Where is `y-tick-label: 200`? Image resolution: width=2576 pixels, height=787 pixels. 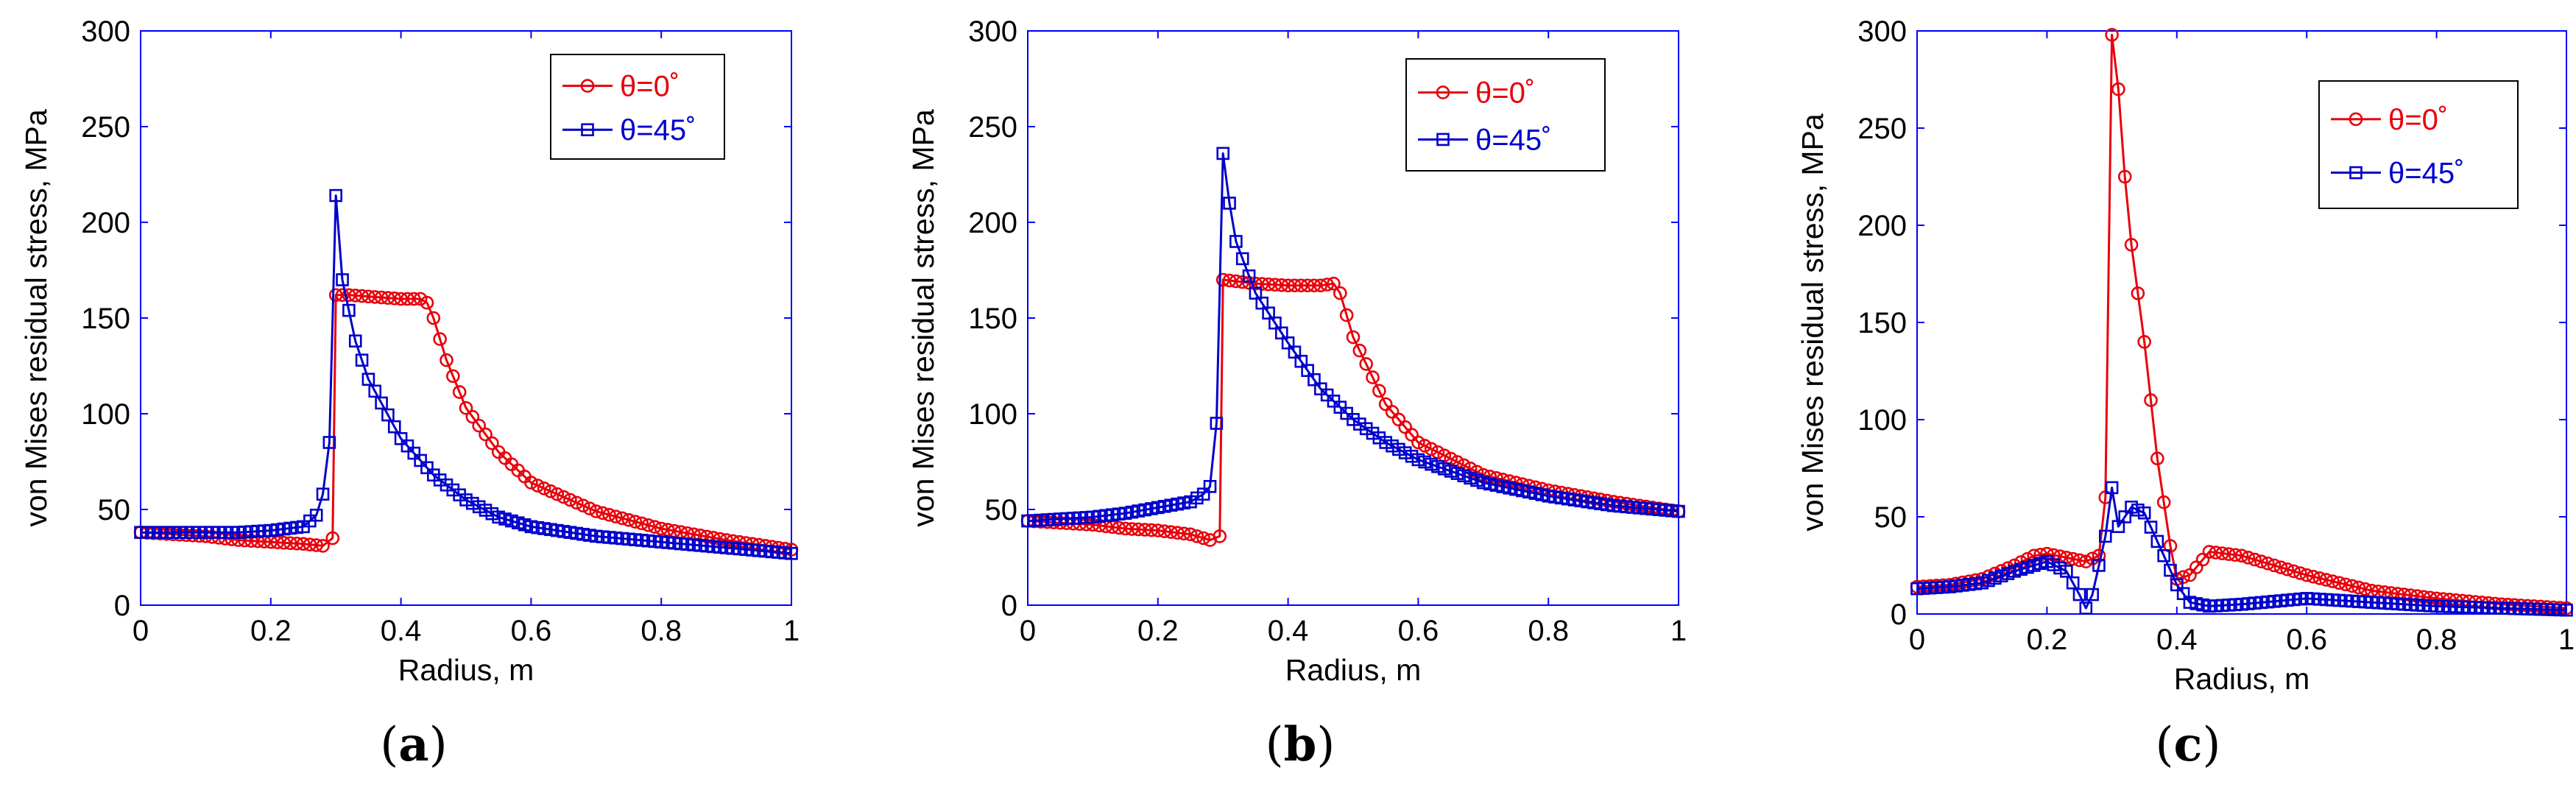 y-tick-label: 200 is located at coordinates (105, 223).